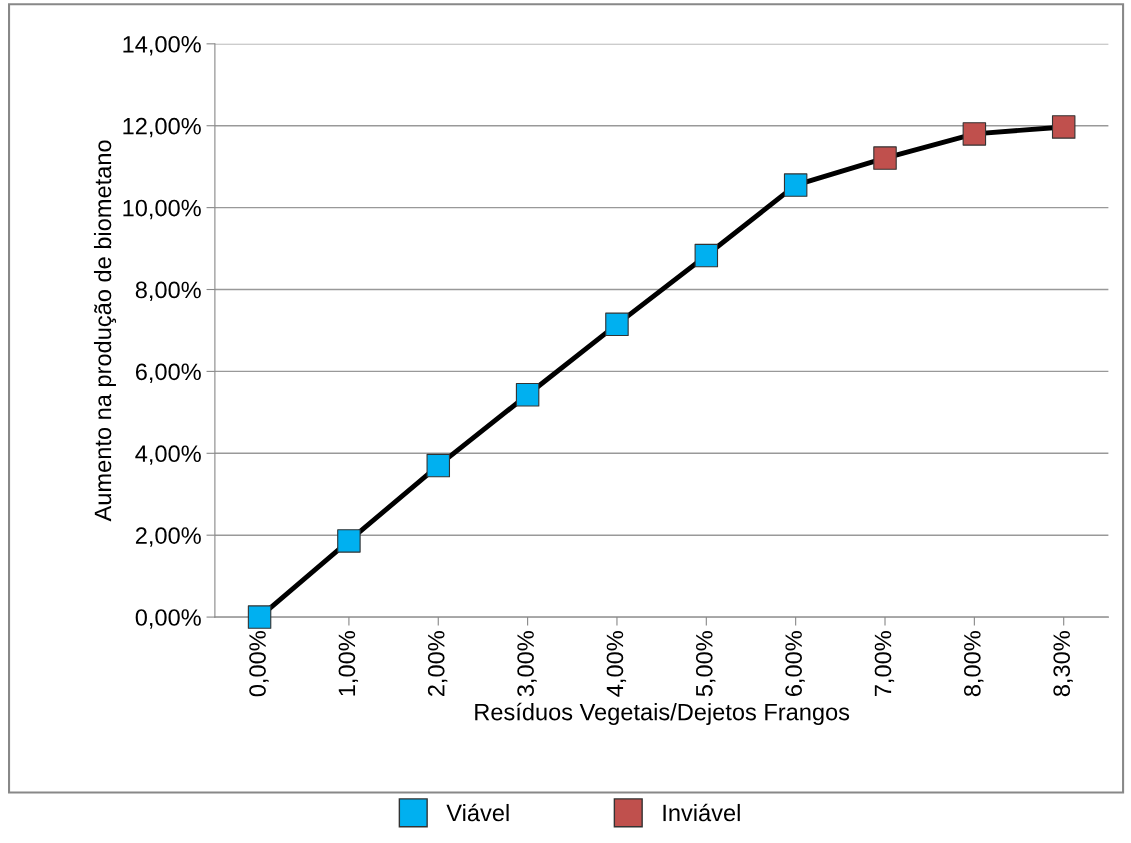 This screenshot has height=843, width=1131. I want to click on x-tick-label: 1,00%, so click(348, 663).